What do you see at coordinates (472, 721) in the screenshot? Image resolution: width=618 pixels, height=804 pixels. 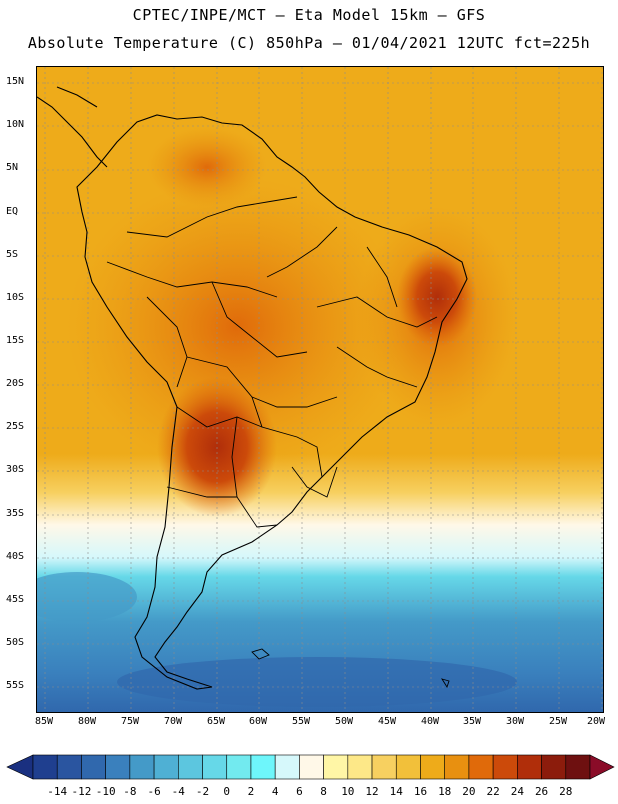 I see `lon-label-35w: 35W` at bounding box center [472, 721].